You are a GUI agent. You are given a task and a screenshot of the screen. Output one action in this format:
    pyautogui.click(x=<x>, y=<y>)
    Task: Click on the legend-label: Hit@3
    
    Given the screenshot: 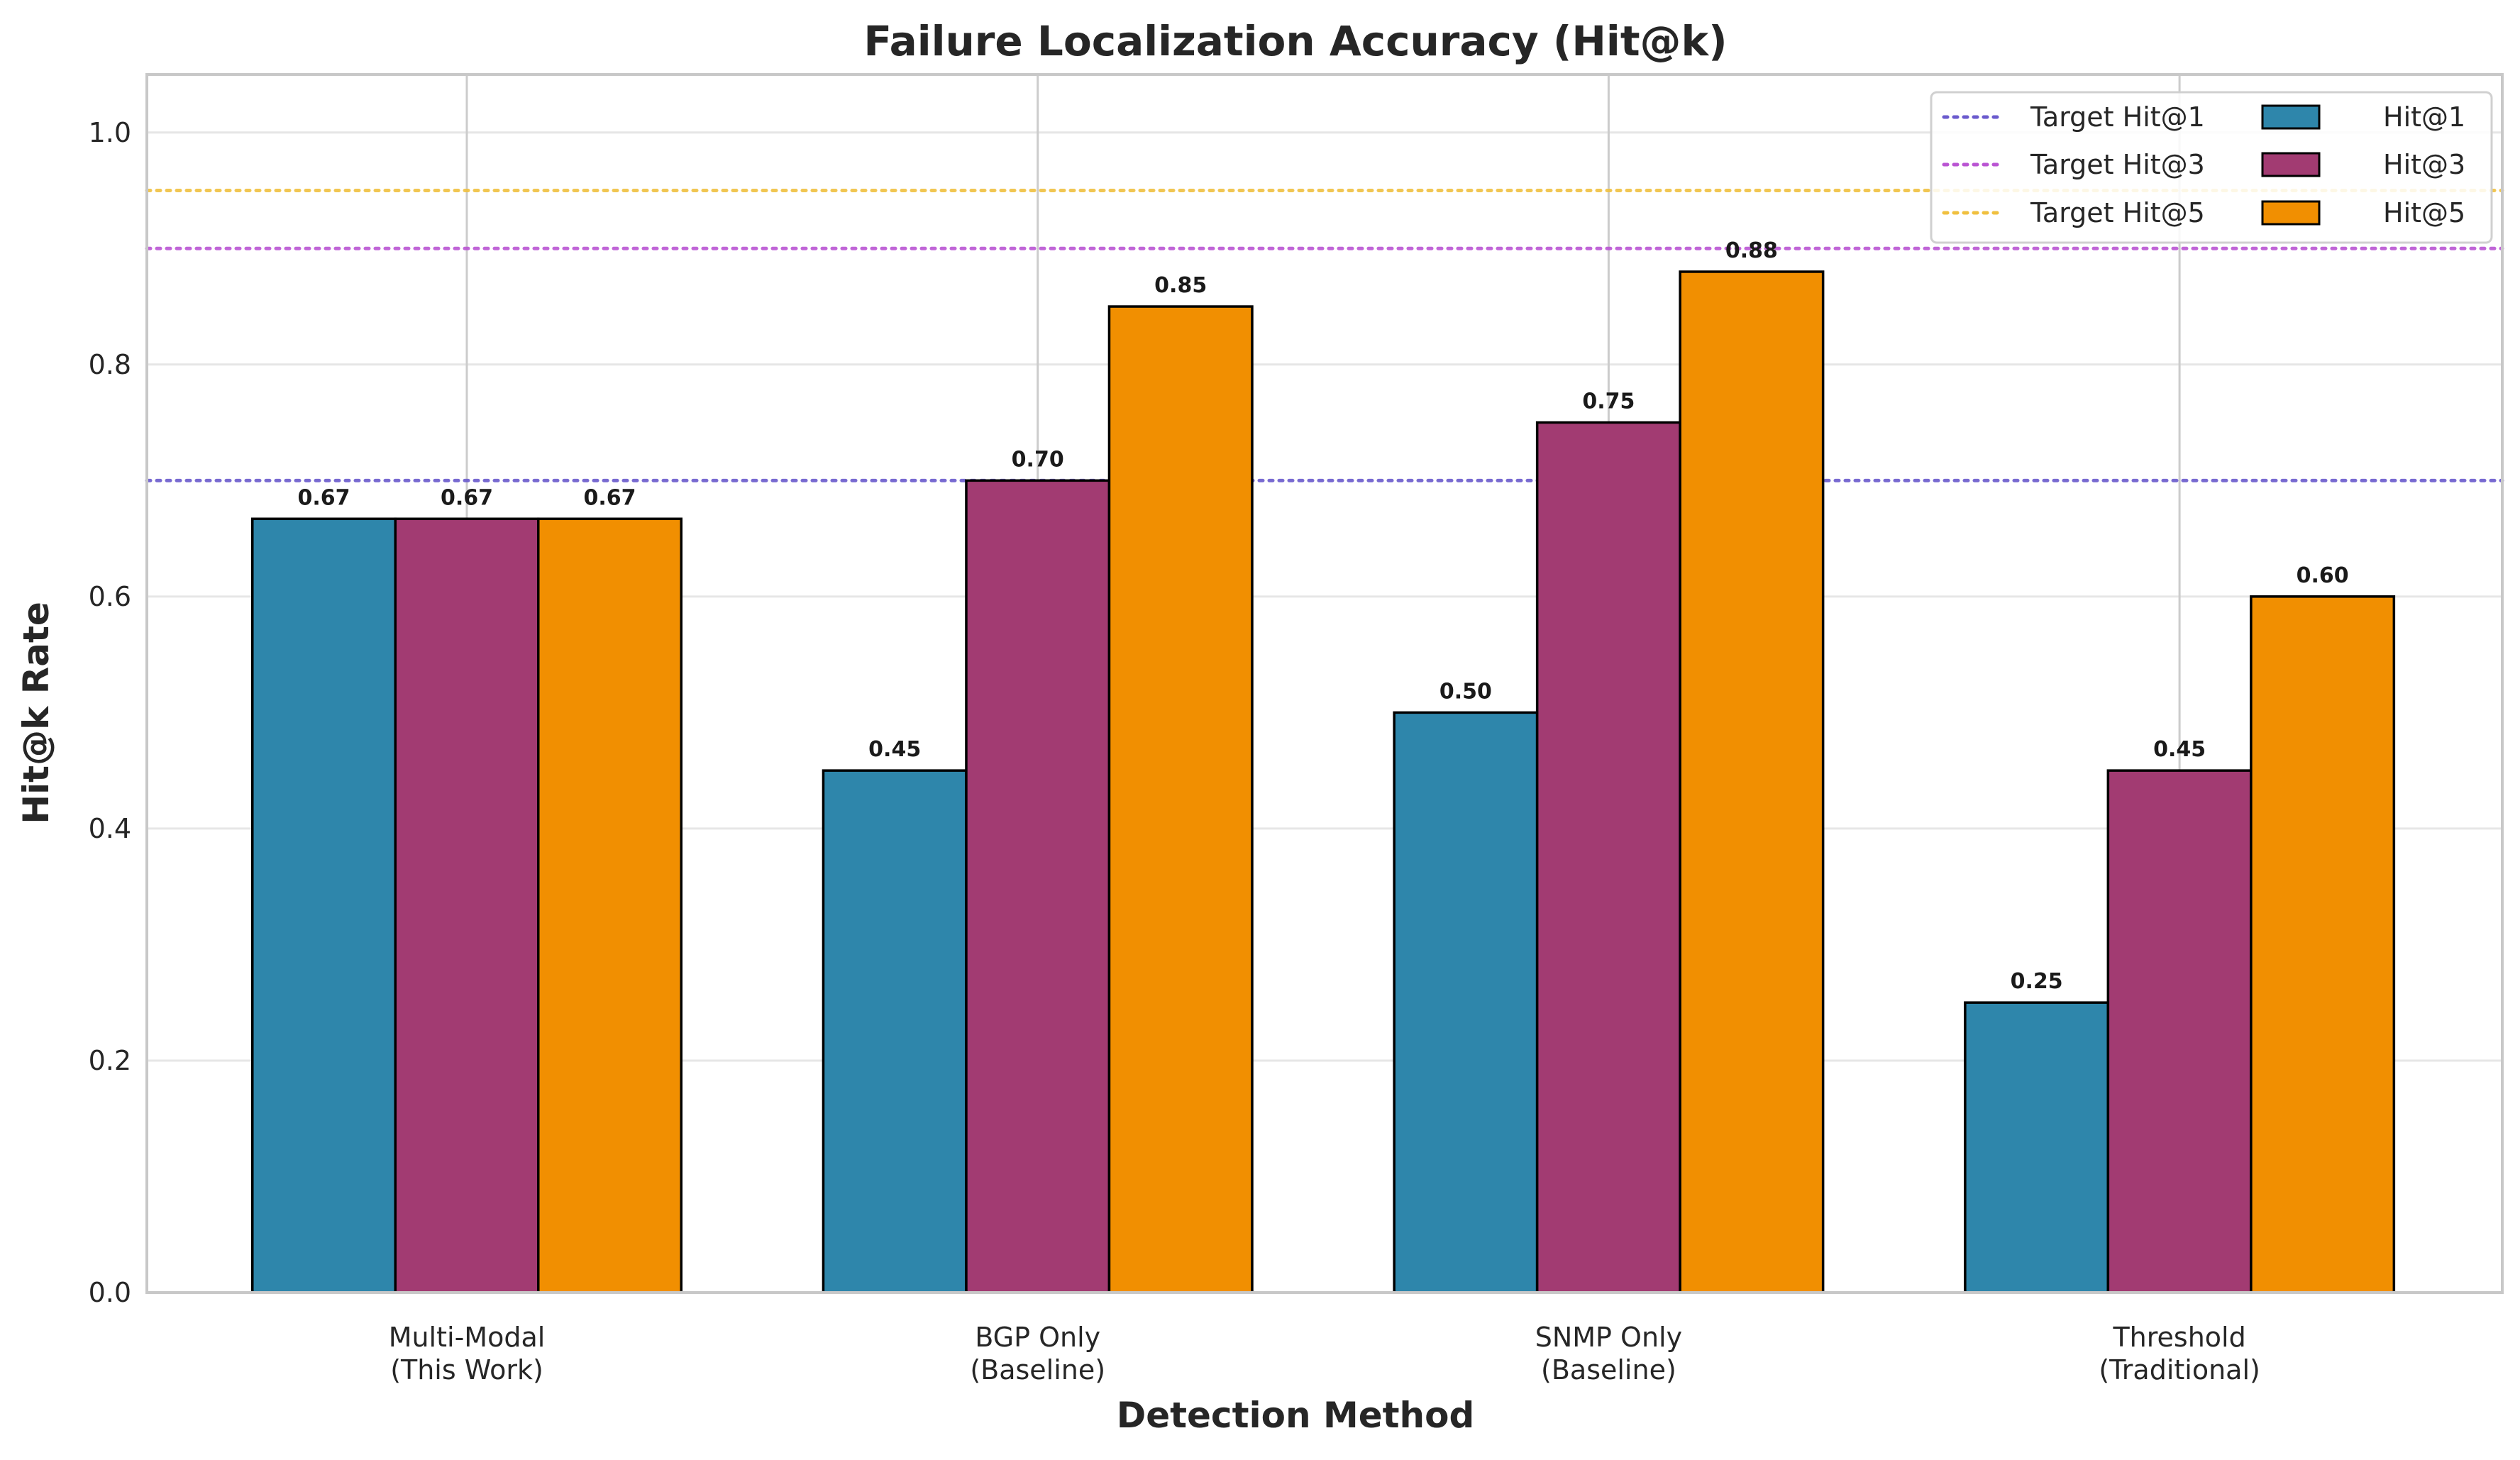 What is the action you would take?
    pyautogui.click(x=2424, y=164)
    